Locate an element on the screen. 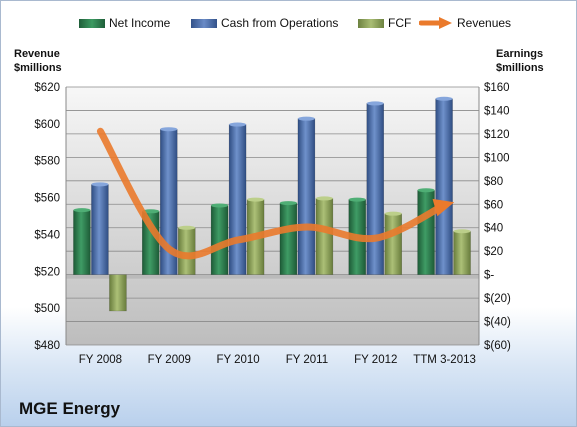 Image resolution: width=577 pixels, height=427 pixels. legend-label-fcf: FCF is located at coordinates (400, 23).